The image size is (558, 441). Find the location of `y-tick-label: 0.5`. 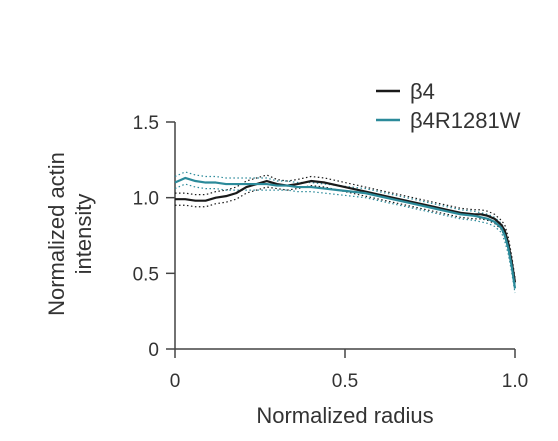

y-tick-label: 0.5 is located at coordinates (146, 274).